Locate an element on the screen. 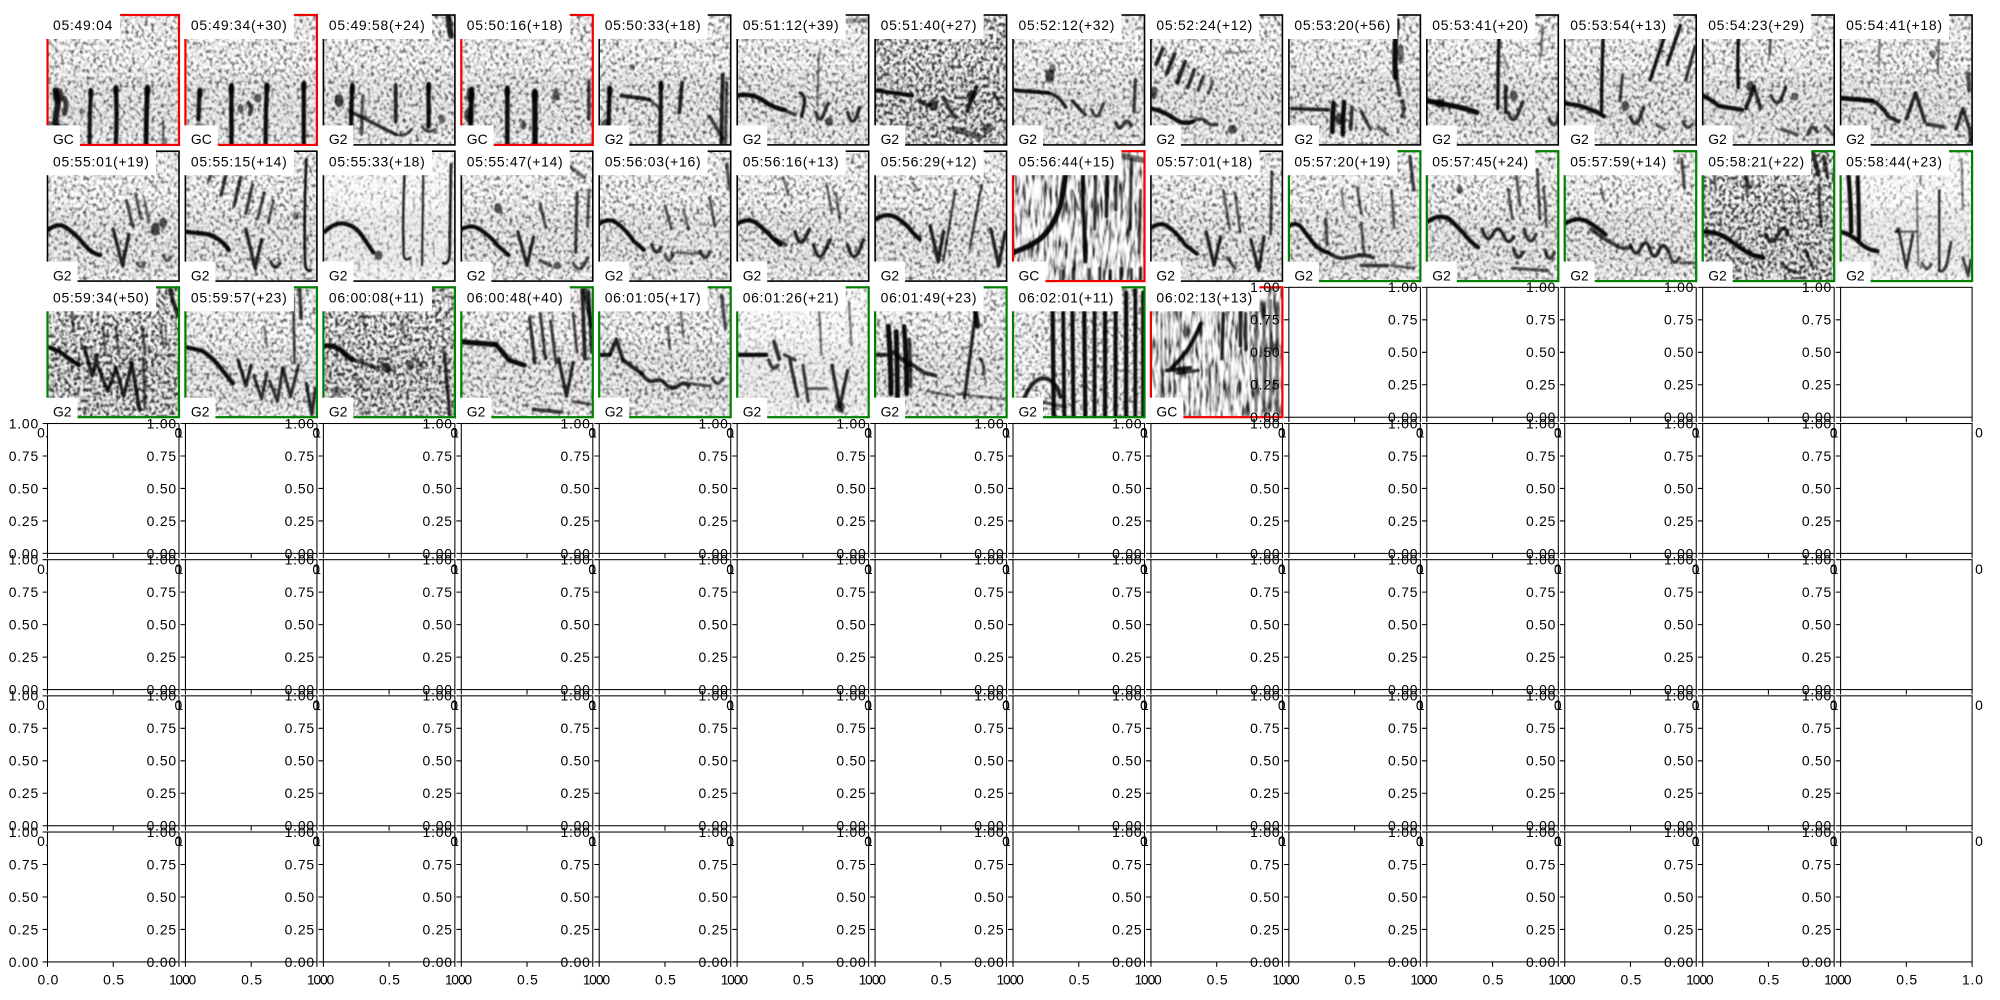 This screenshot has width=2000, height=1000. svg-text: 0.5 is located at coordinates (114, 980).